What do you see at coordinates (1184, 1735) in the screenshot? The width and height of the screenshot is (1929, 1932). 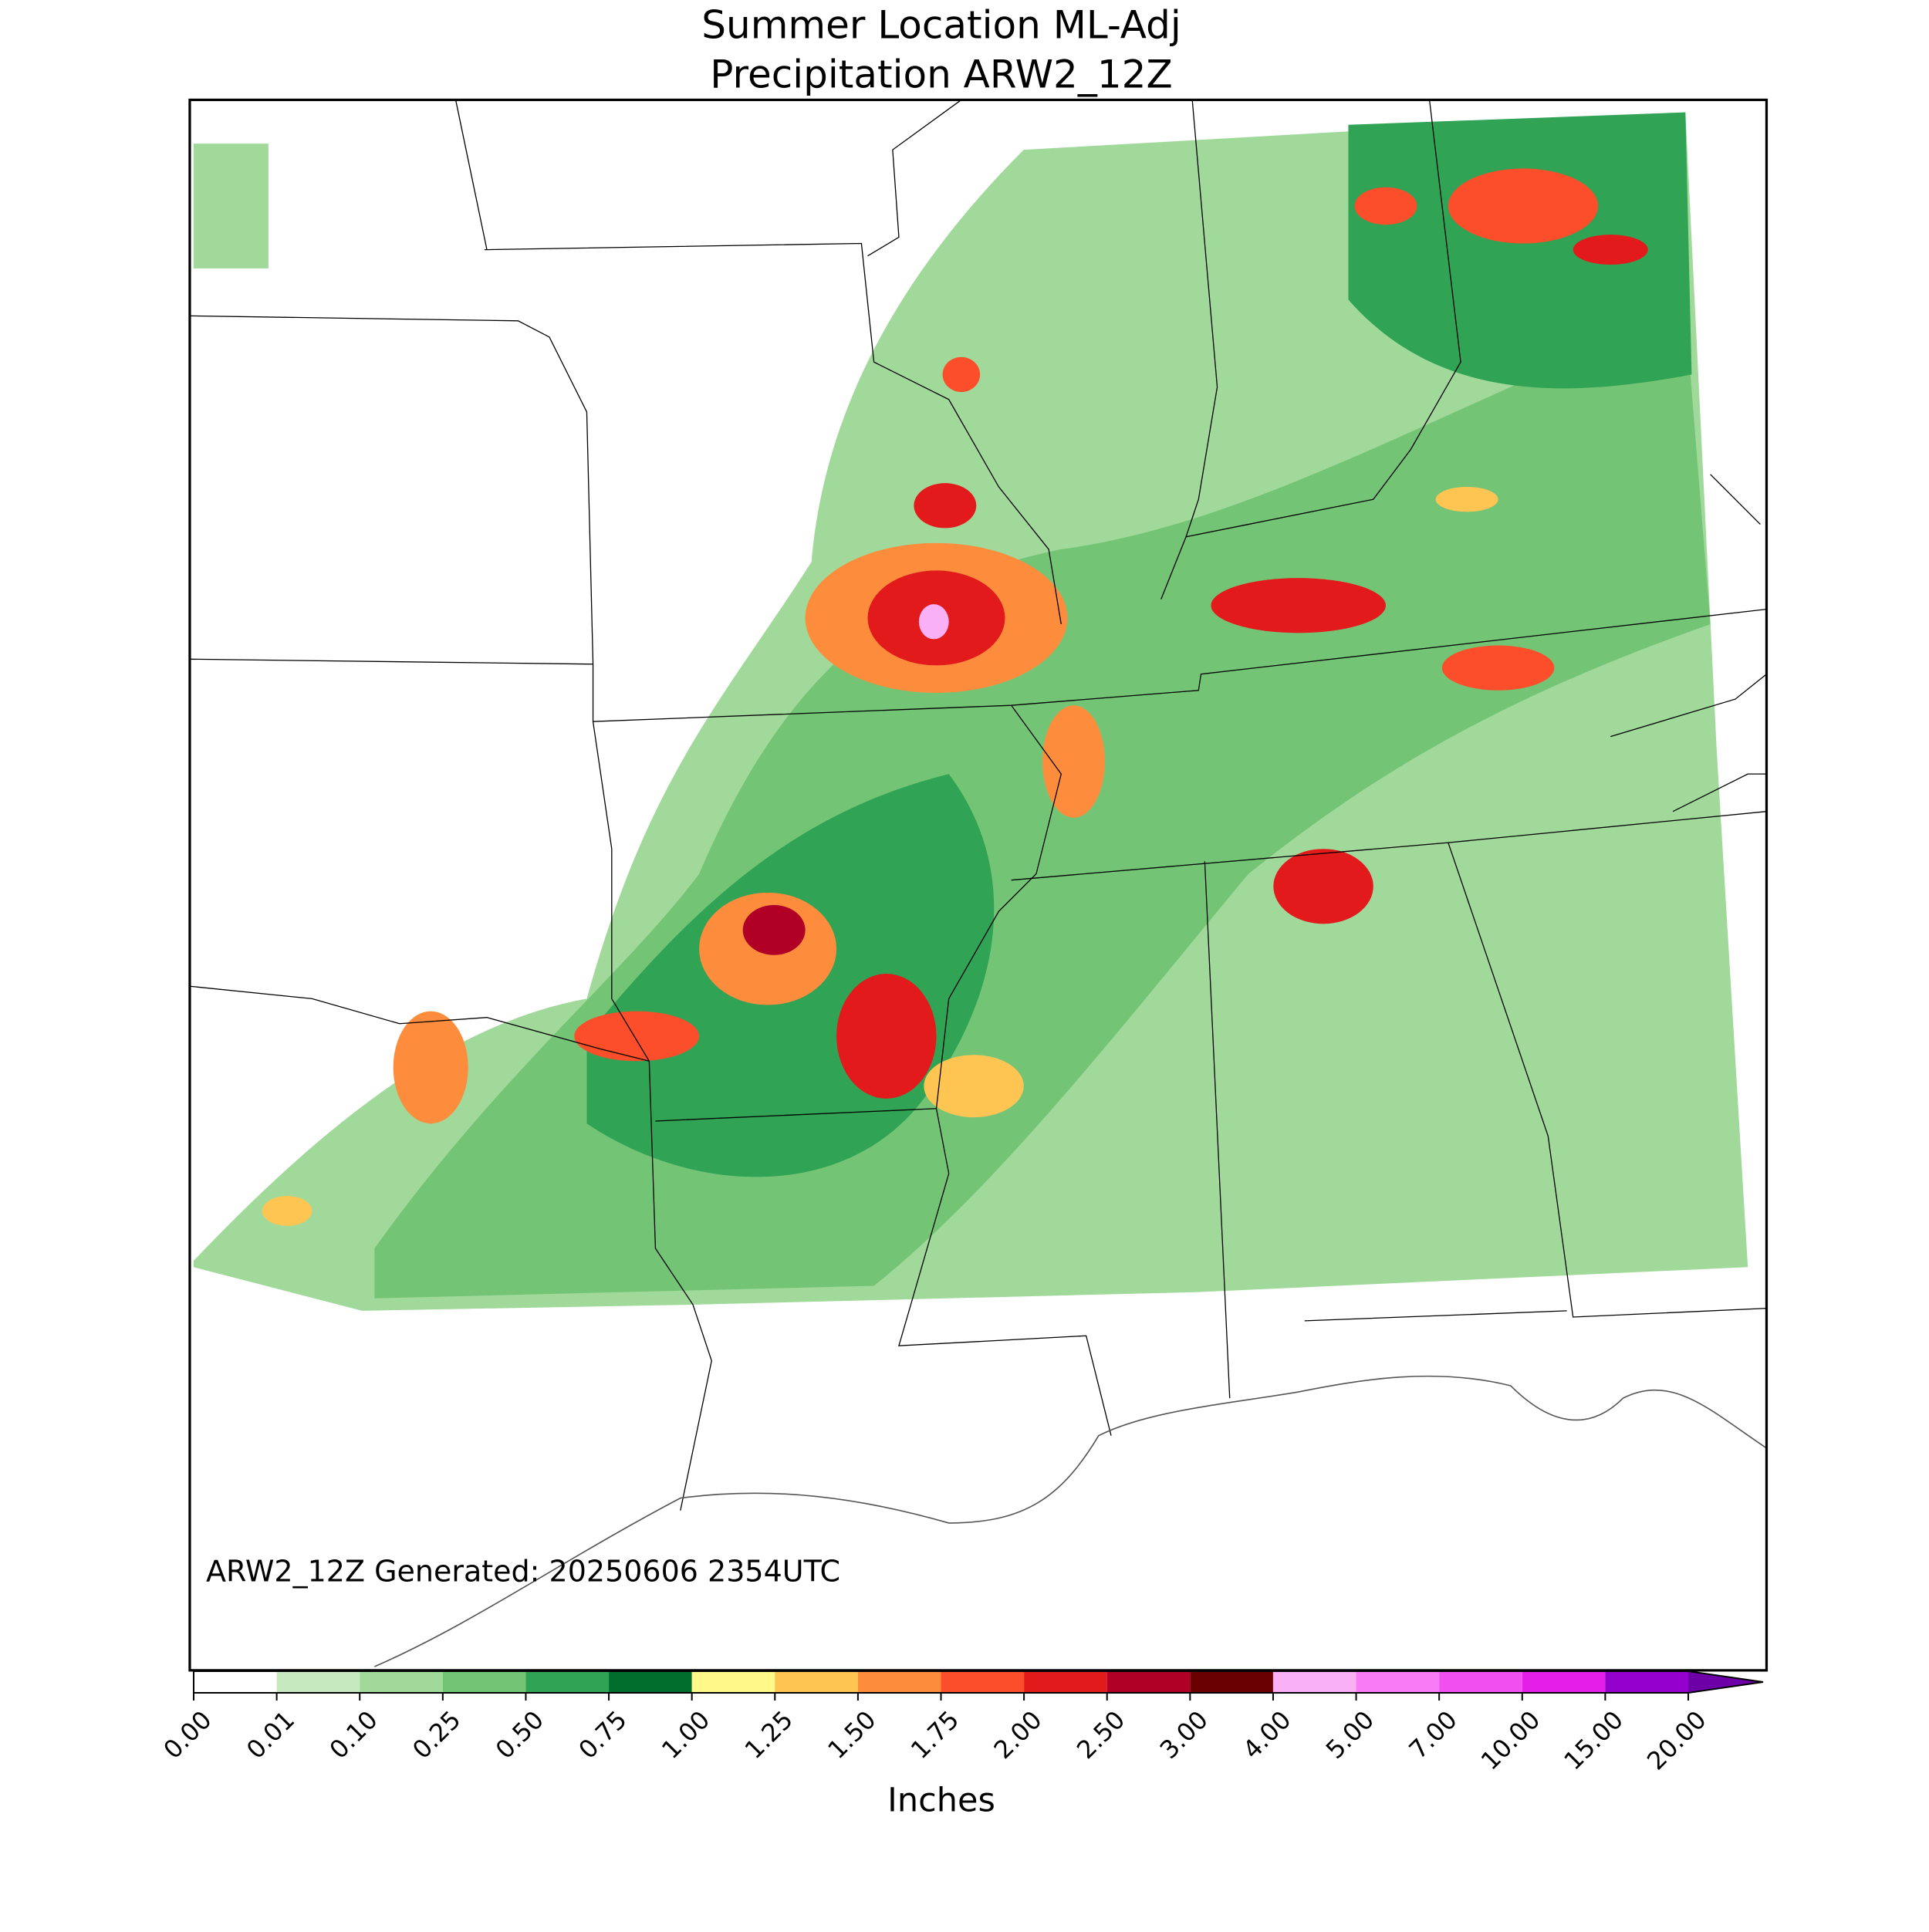 I see `colorbar-tick-label: 3.00` at bounding box center [1184, 1735].